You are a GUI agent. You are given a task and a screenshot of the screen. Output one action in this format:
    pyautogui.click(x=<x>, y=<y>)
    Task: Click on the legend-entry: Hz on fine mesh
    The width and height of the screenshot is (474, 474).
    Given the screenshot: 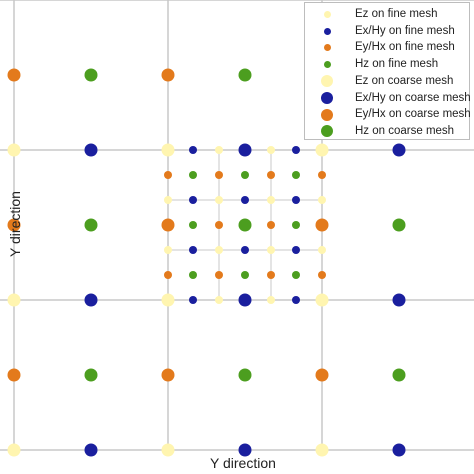 What is the action you would take?
    pyautogui.click(x=388, y=64)
    